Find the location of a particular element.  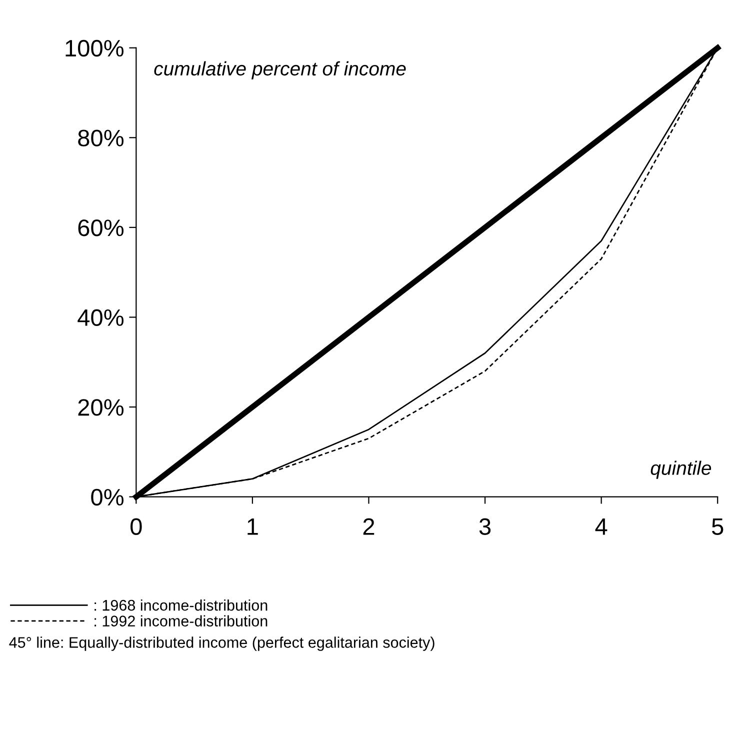

y-tick-label: 0% is located at coordinates (107, 497).